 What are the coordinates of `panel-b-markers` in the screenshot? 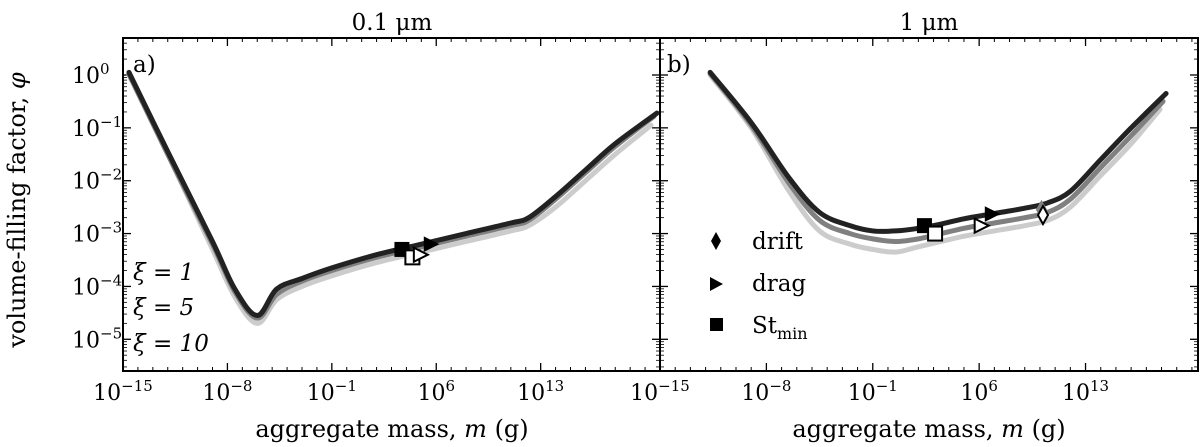 It's located at (983, 220).